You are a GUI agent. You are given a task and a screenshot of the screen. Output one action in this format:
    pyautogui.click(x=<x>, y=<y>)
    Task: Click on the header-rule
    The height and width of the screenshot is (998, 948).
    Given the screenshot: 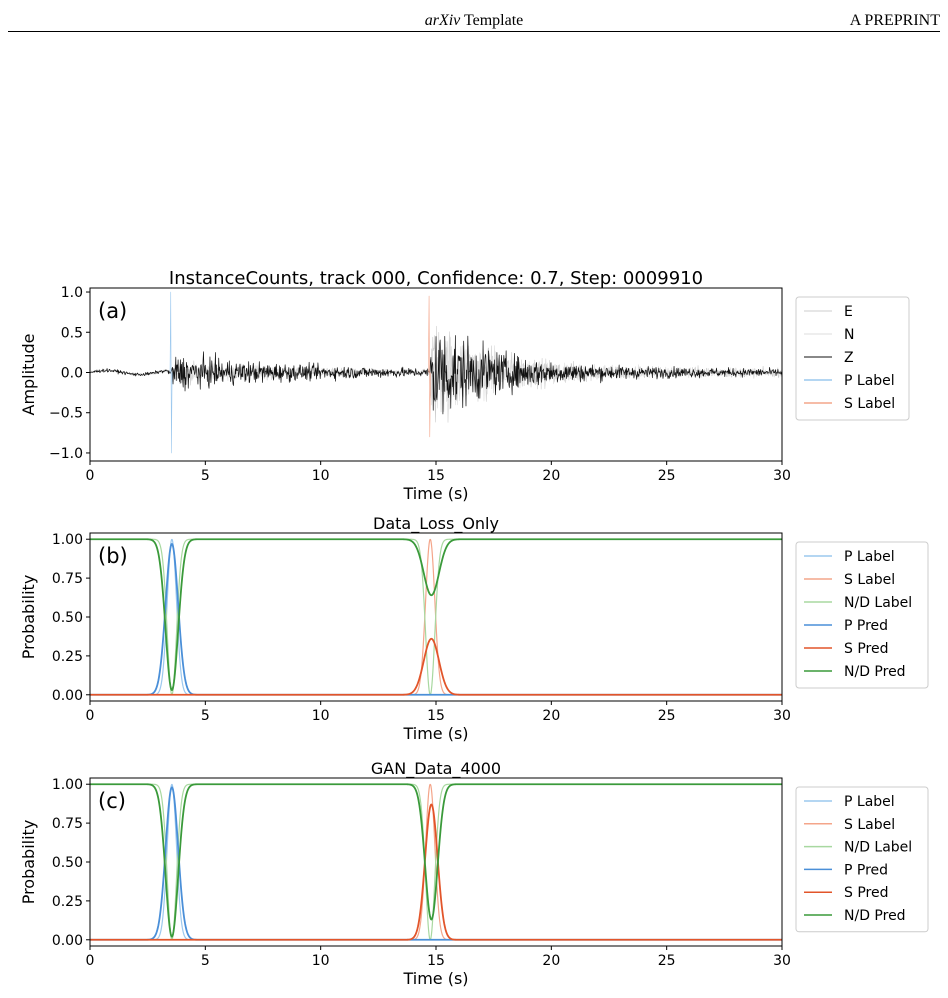 What is the action you would take?
    pyautogui.click(x=474, y=31)
    